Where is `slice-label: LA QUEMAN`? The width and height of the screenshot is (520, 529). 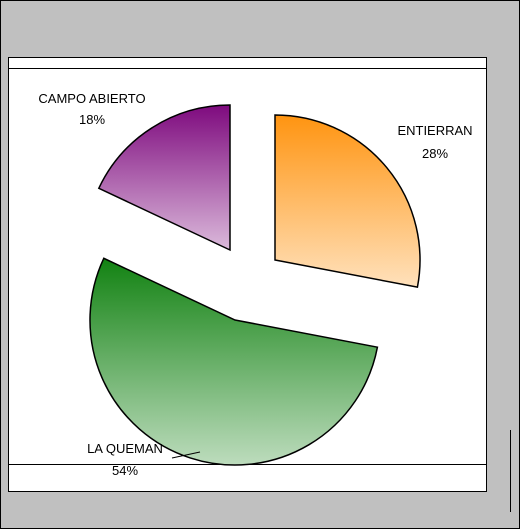 slice-label: LA QUEMAN is located at coordinates (125, 448).